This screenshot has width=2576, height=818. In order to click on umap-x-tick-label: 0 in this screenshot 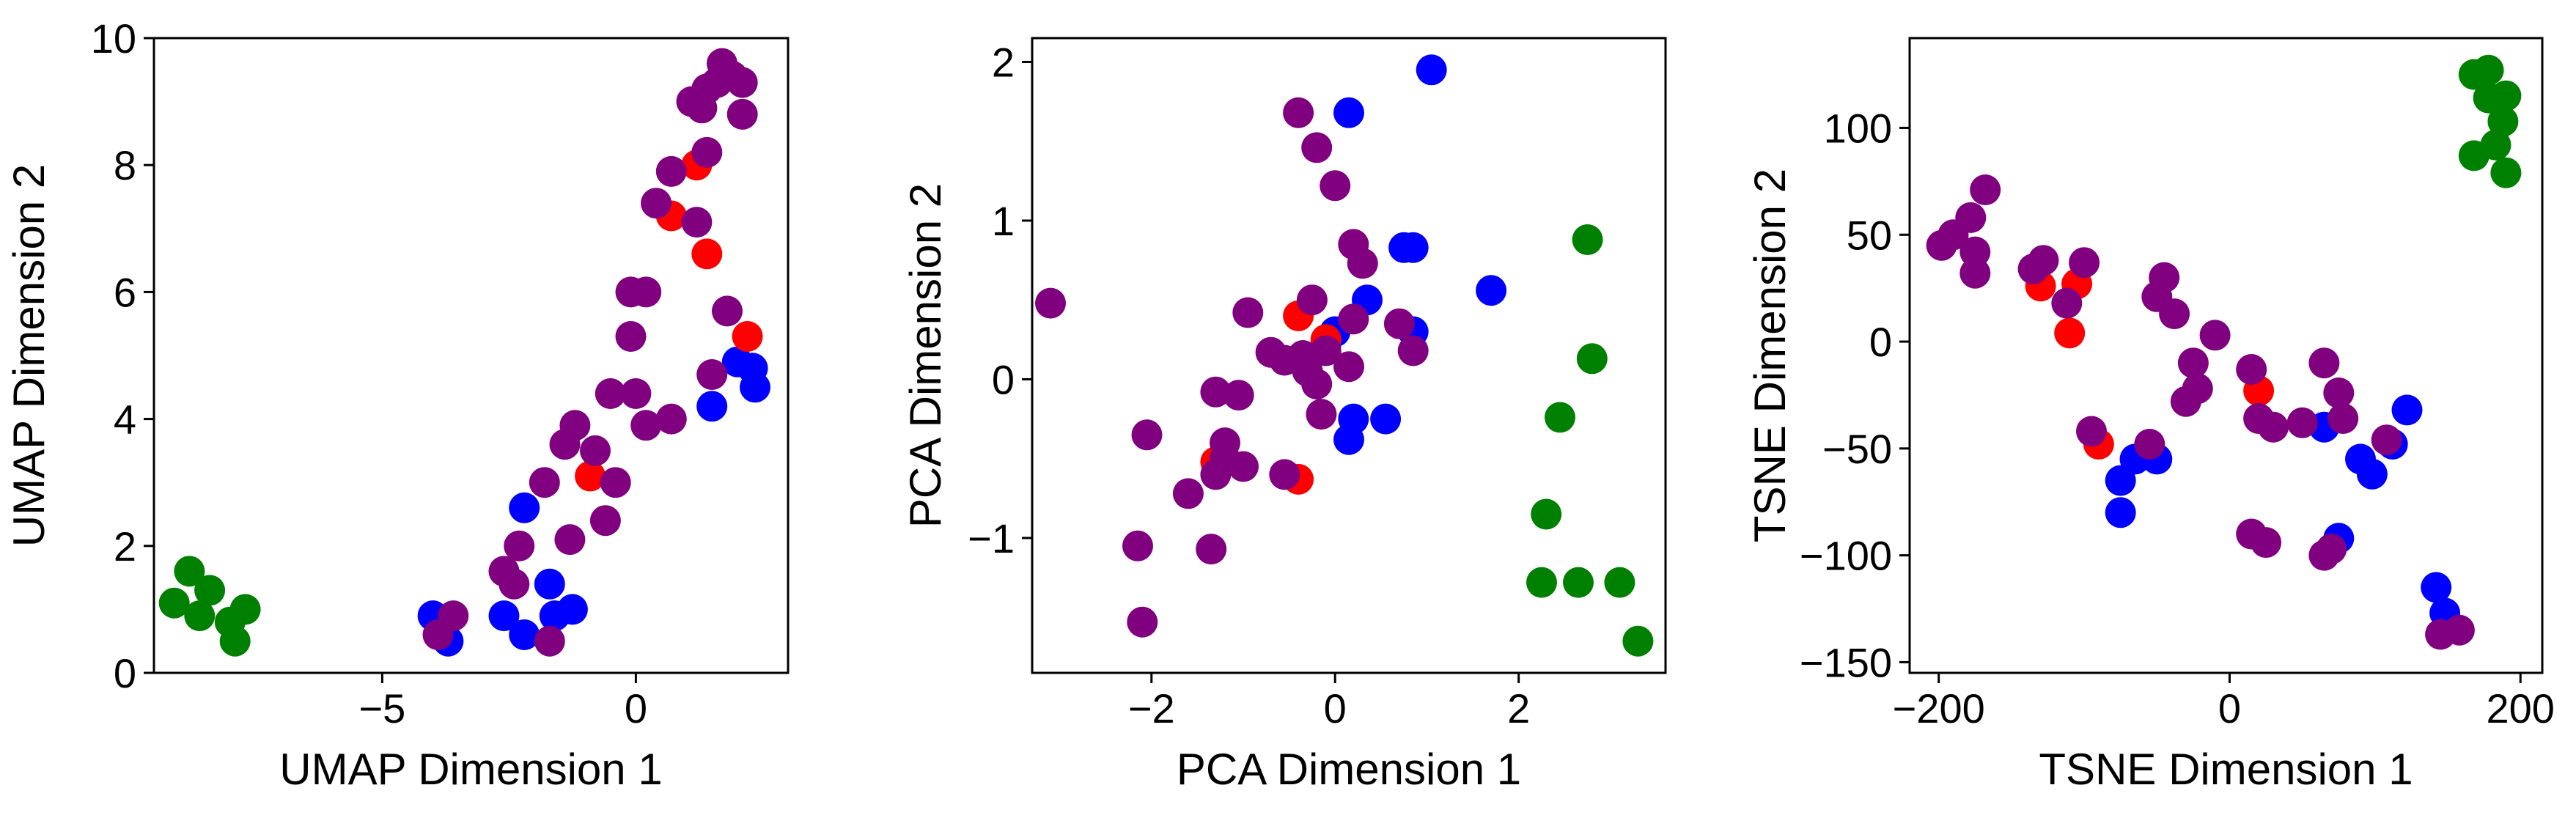, I will do `click(636, 708)`.